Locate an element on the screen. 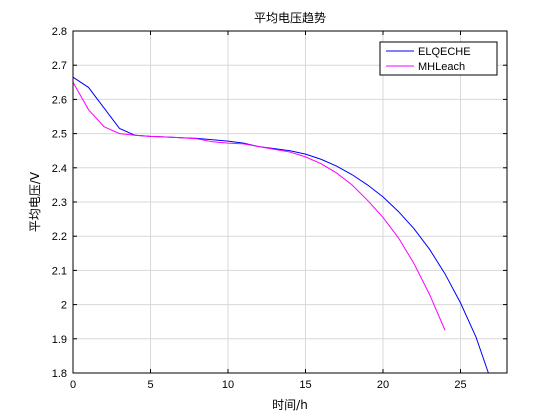 This screenshot has width=560, height=420. legend-box is located at coordinates (438, 58).